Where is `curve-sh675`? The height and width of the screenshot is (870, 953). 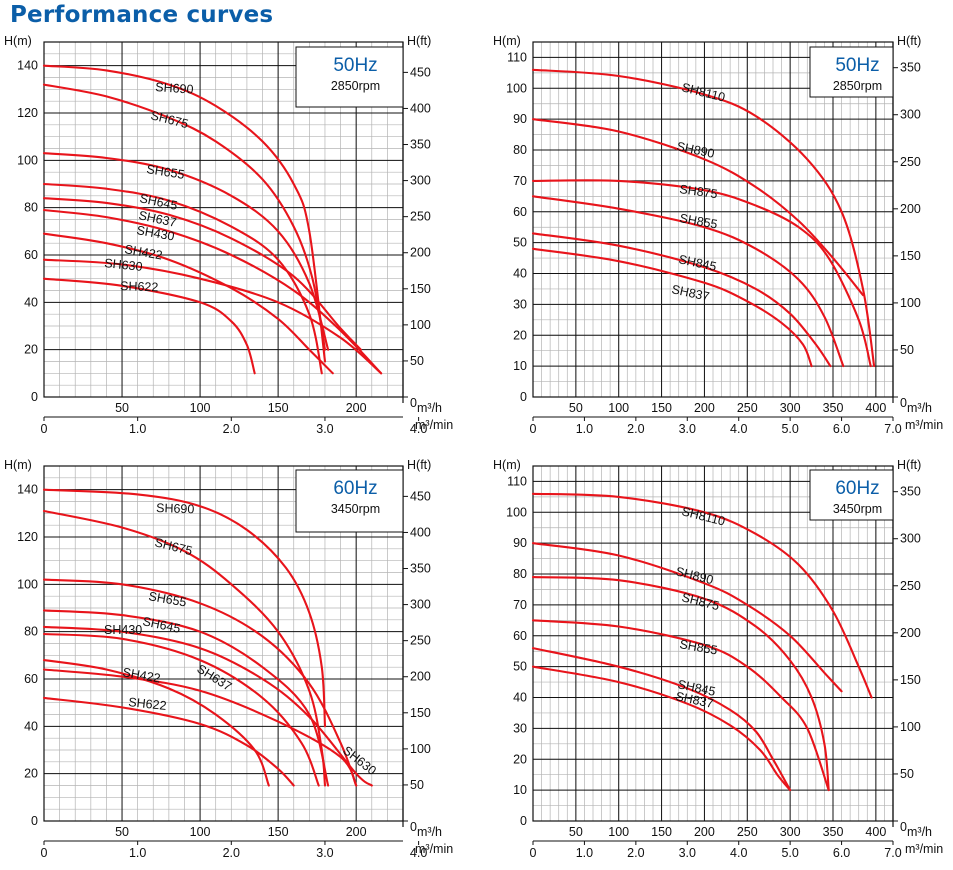
curve-sh675 is located at coordinates (184, 648).